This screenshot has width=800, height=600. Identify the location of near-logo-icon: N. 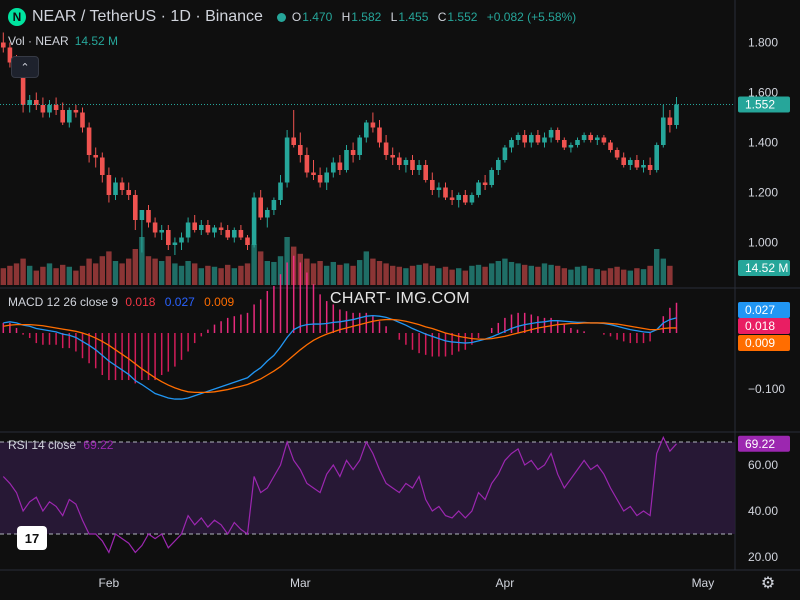
(17, 17).